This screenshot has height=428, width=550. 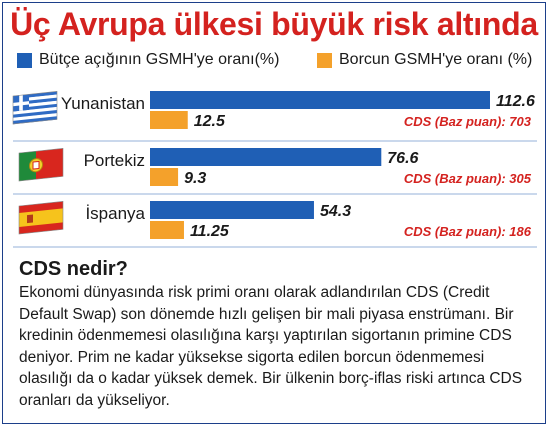 I want to click on country-label: İspanya, so click(x=115, y=213).